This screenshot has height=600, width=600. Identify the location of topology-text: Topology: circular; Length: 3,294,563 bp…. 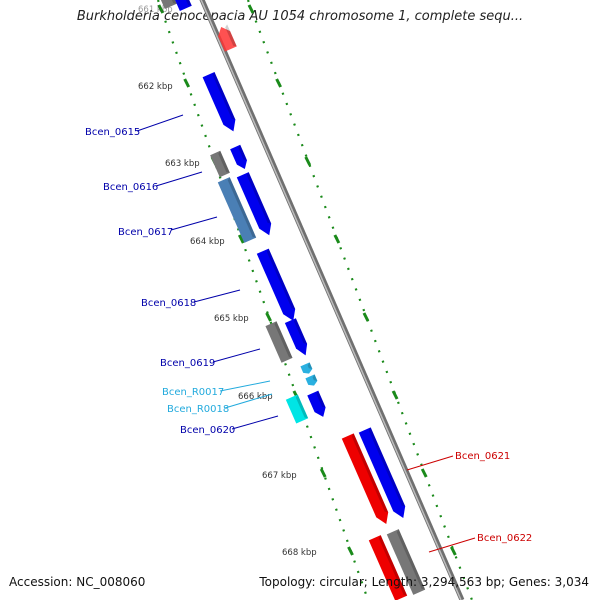
(424, 582).